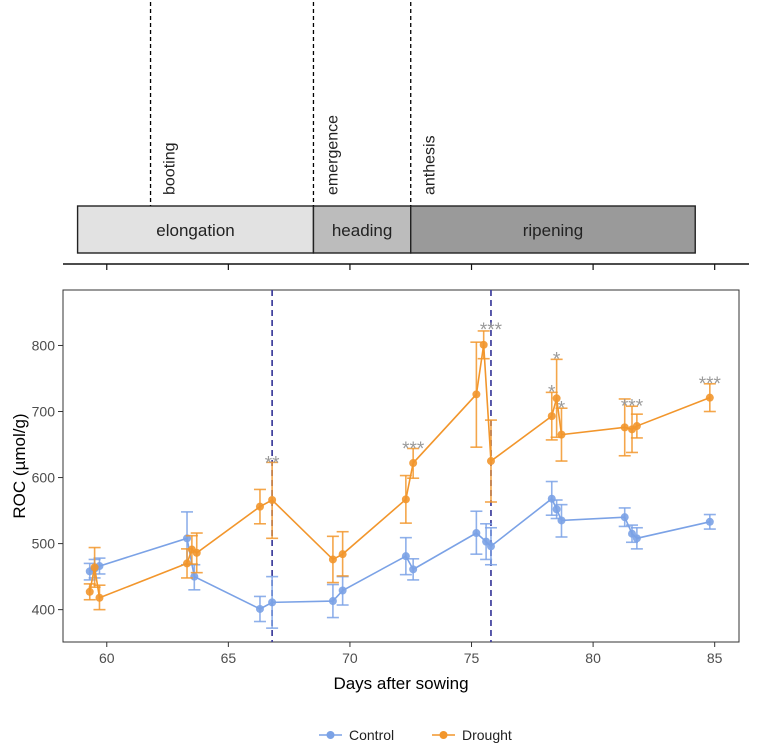  Describe the element at coordinates (487, 735) in the screenshot. I see `legend-label: Drought` at that location.